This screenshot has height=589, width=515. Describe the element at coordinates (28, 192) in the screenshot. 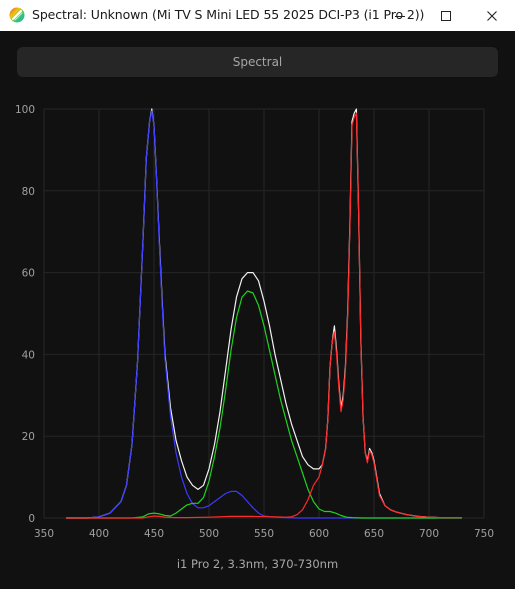

I see `y-tick-label: 80` at that location.